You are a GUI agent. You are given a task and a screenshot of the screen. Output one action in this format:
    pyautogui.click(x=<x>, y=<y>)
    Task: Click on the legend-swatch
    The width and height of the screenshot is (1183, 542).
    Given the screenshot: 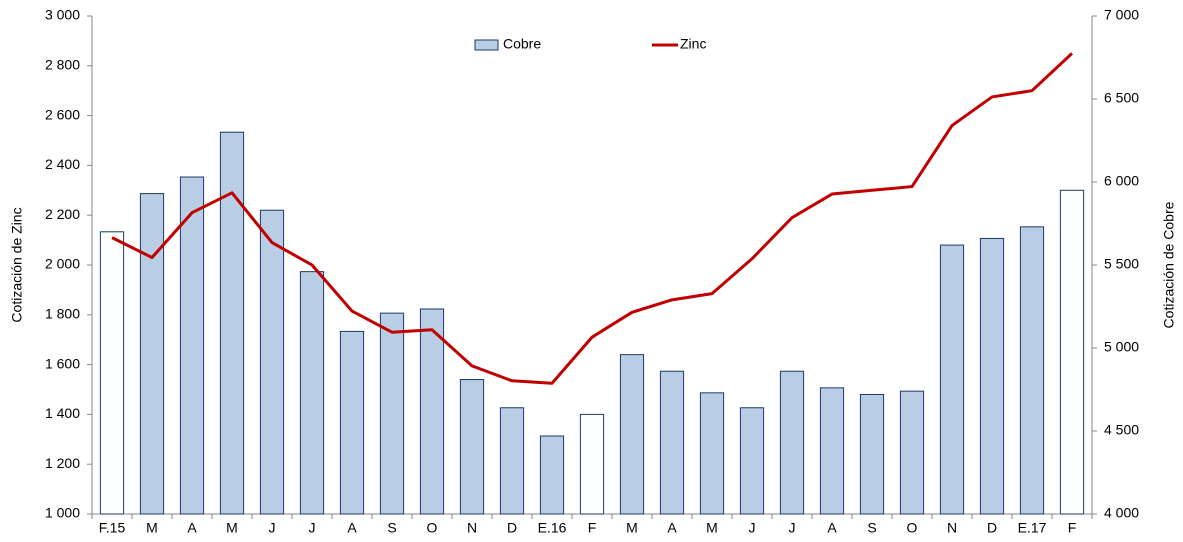 What is the action you would take?
    pyautogui.click(x=486, y=45)
    